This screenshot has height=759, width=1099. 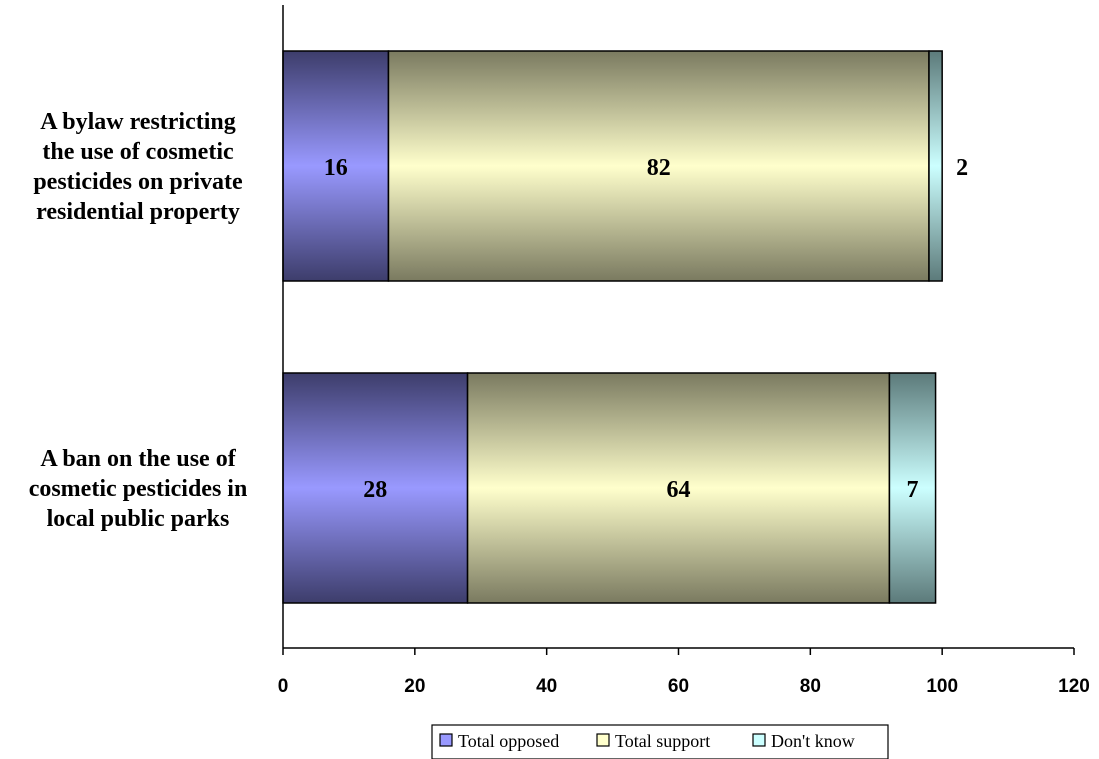 I want to click on legend-label: Total support, so click(x=662, y=741).